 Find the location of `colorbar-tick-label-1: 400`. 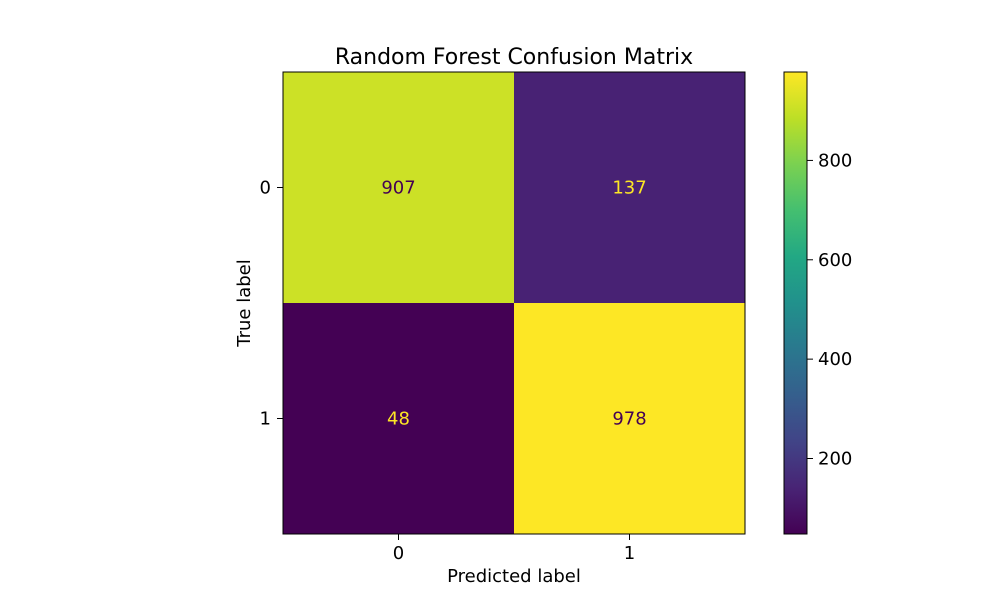

colorbar-tick-label-1: 400 is located at coordinates (835, 359).